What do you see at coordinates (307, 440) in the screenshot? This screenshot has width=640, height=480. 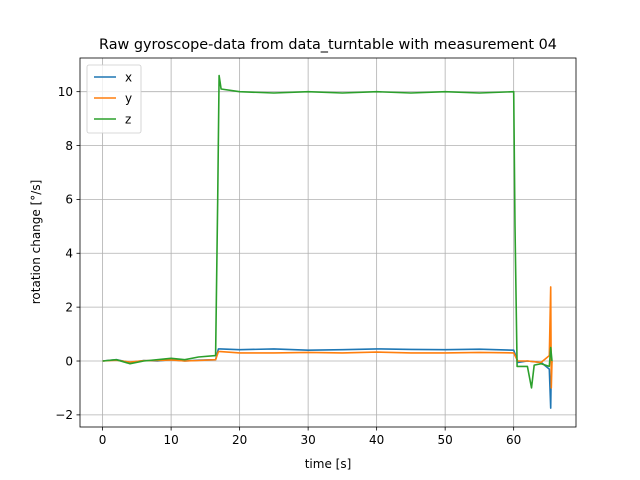 I see `x-tick-label: 30` at bounding box center [307, 440].